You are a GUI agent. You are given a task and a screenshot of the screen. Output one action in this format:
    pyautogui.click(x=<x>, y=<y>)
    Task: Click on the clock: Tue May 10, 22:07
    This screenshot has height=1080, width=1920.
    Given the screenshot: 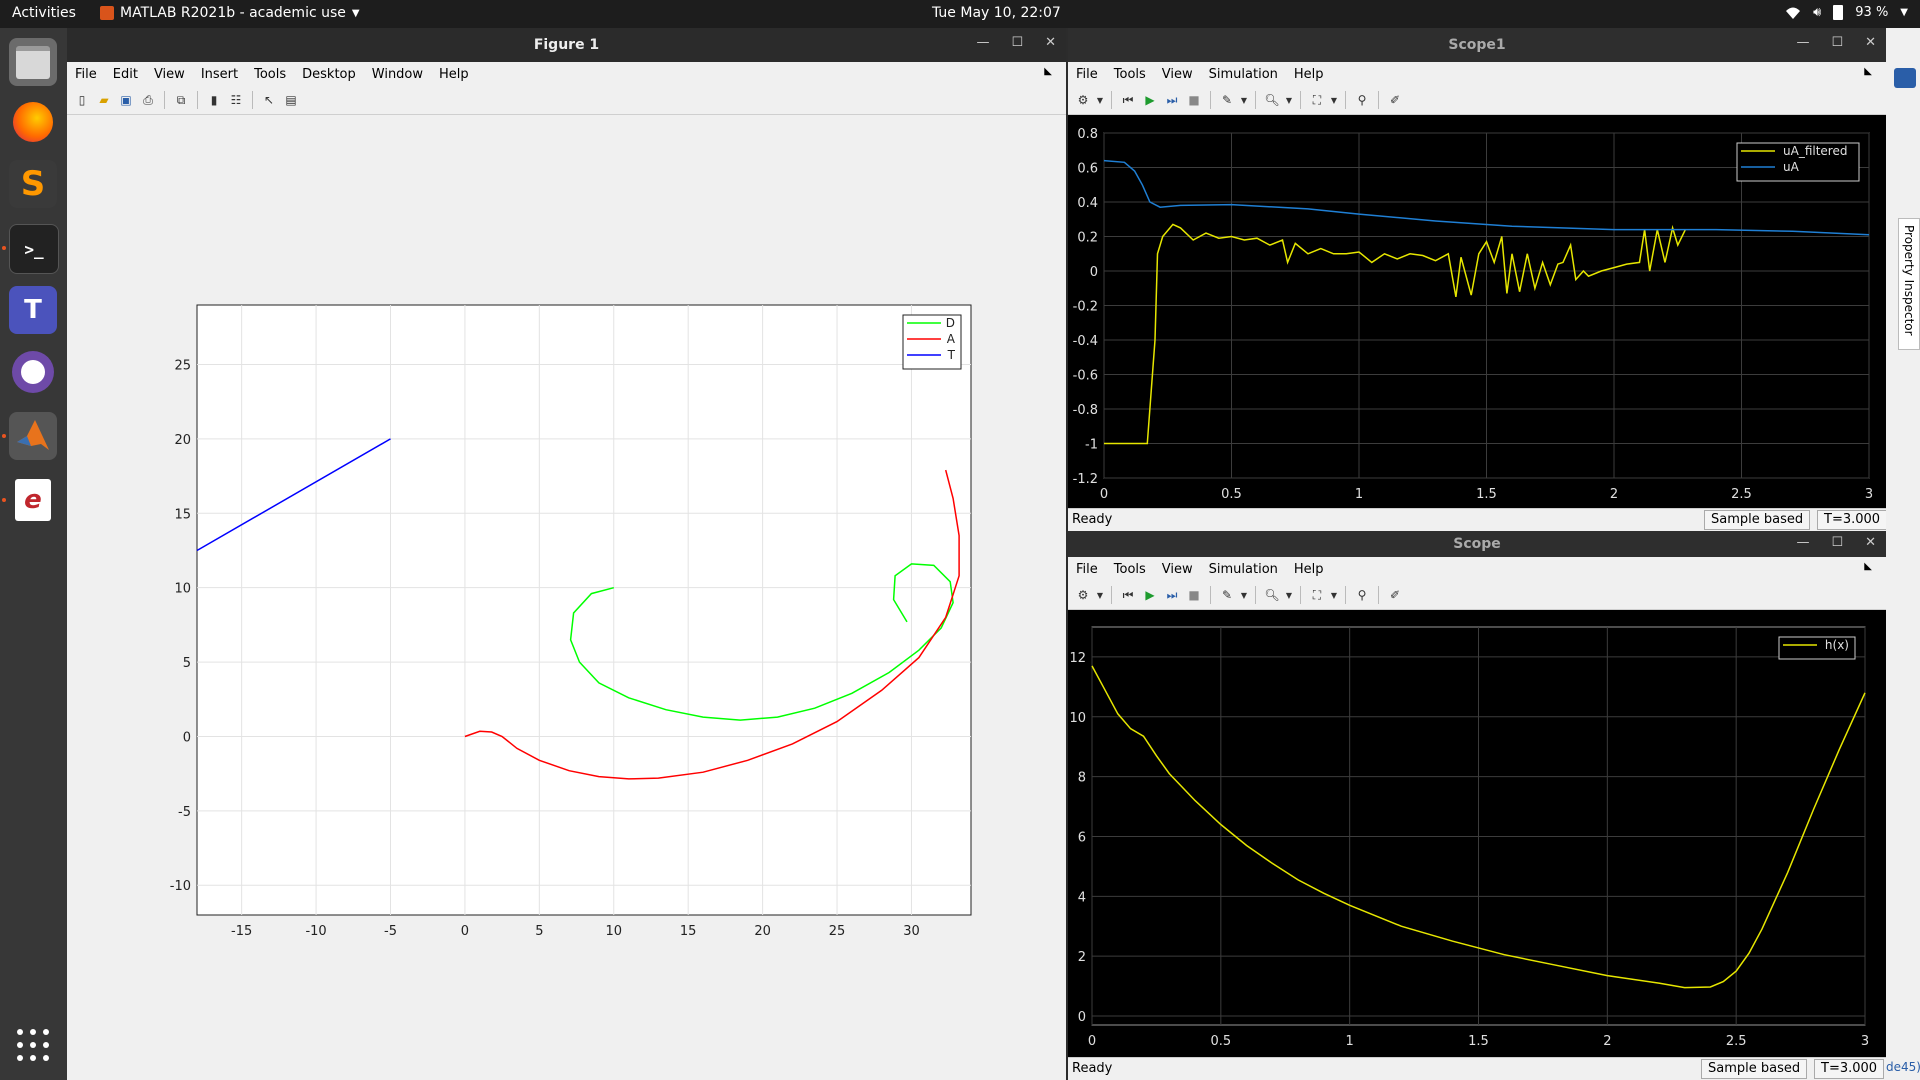 What is the action you would take?
    pyautogui.click(x=996, y=13)
    